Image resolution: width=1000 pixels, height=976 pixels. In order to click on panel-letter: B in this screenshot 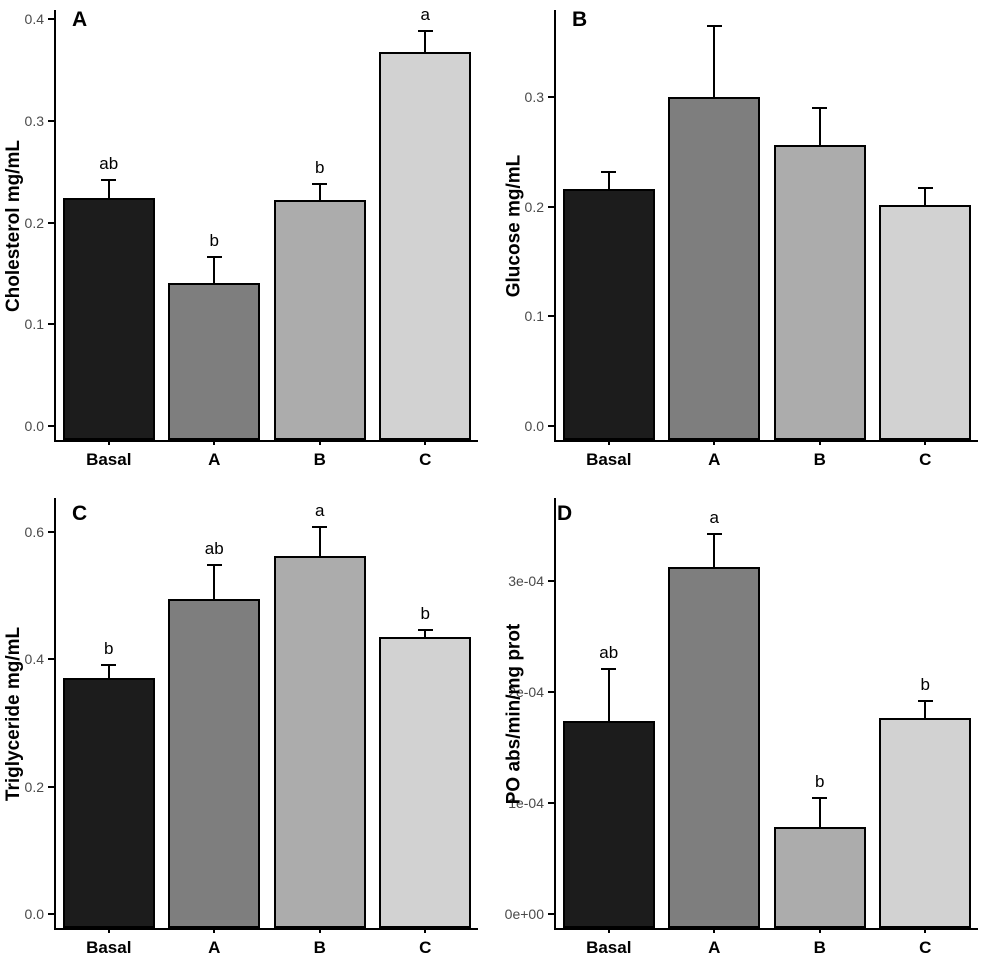, I will do `click(580, 19)`.